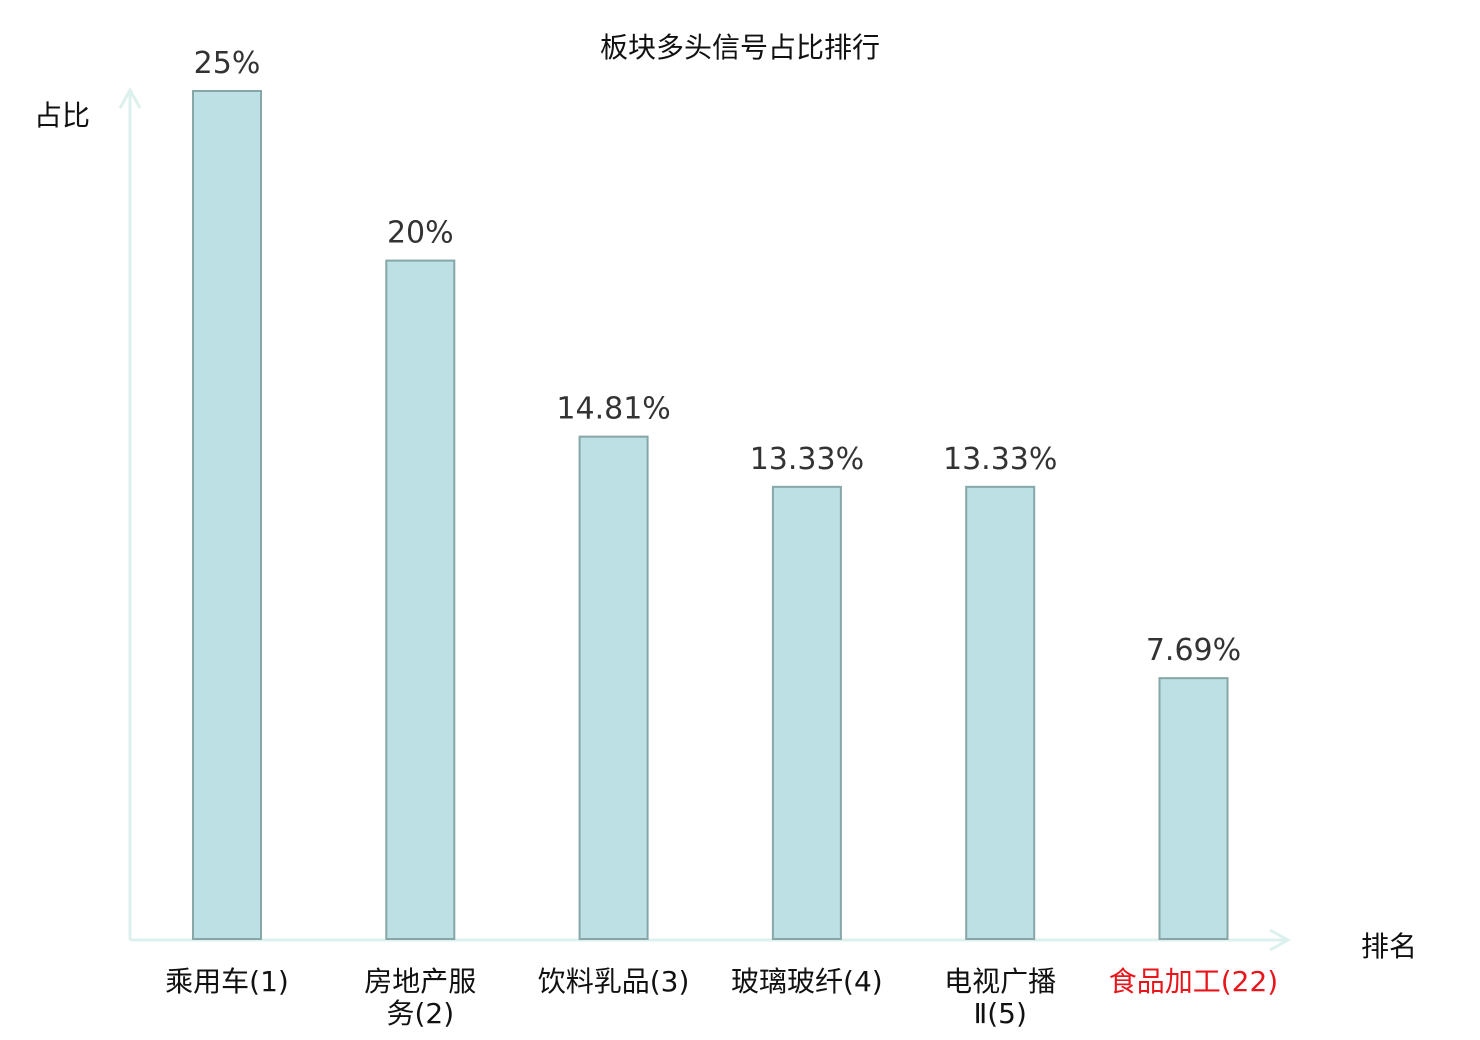 The height and width of the screenshot is (1040, 1480). I want to click on value-label: 25%, so click(227, 63).